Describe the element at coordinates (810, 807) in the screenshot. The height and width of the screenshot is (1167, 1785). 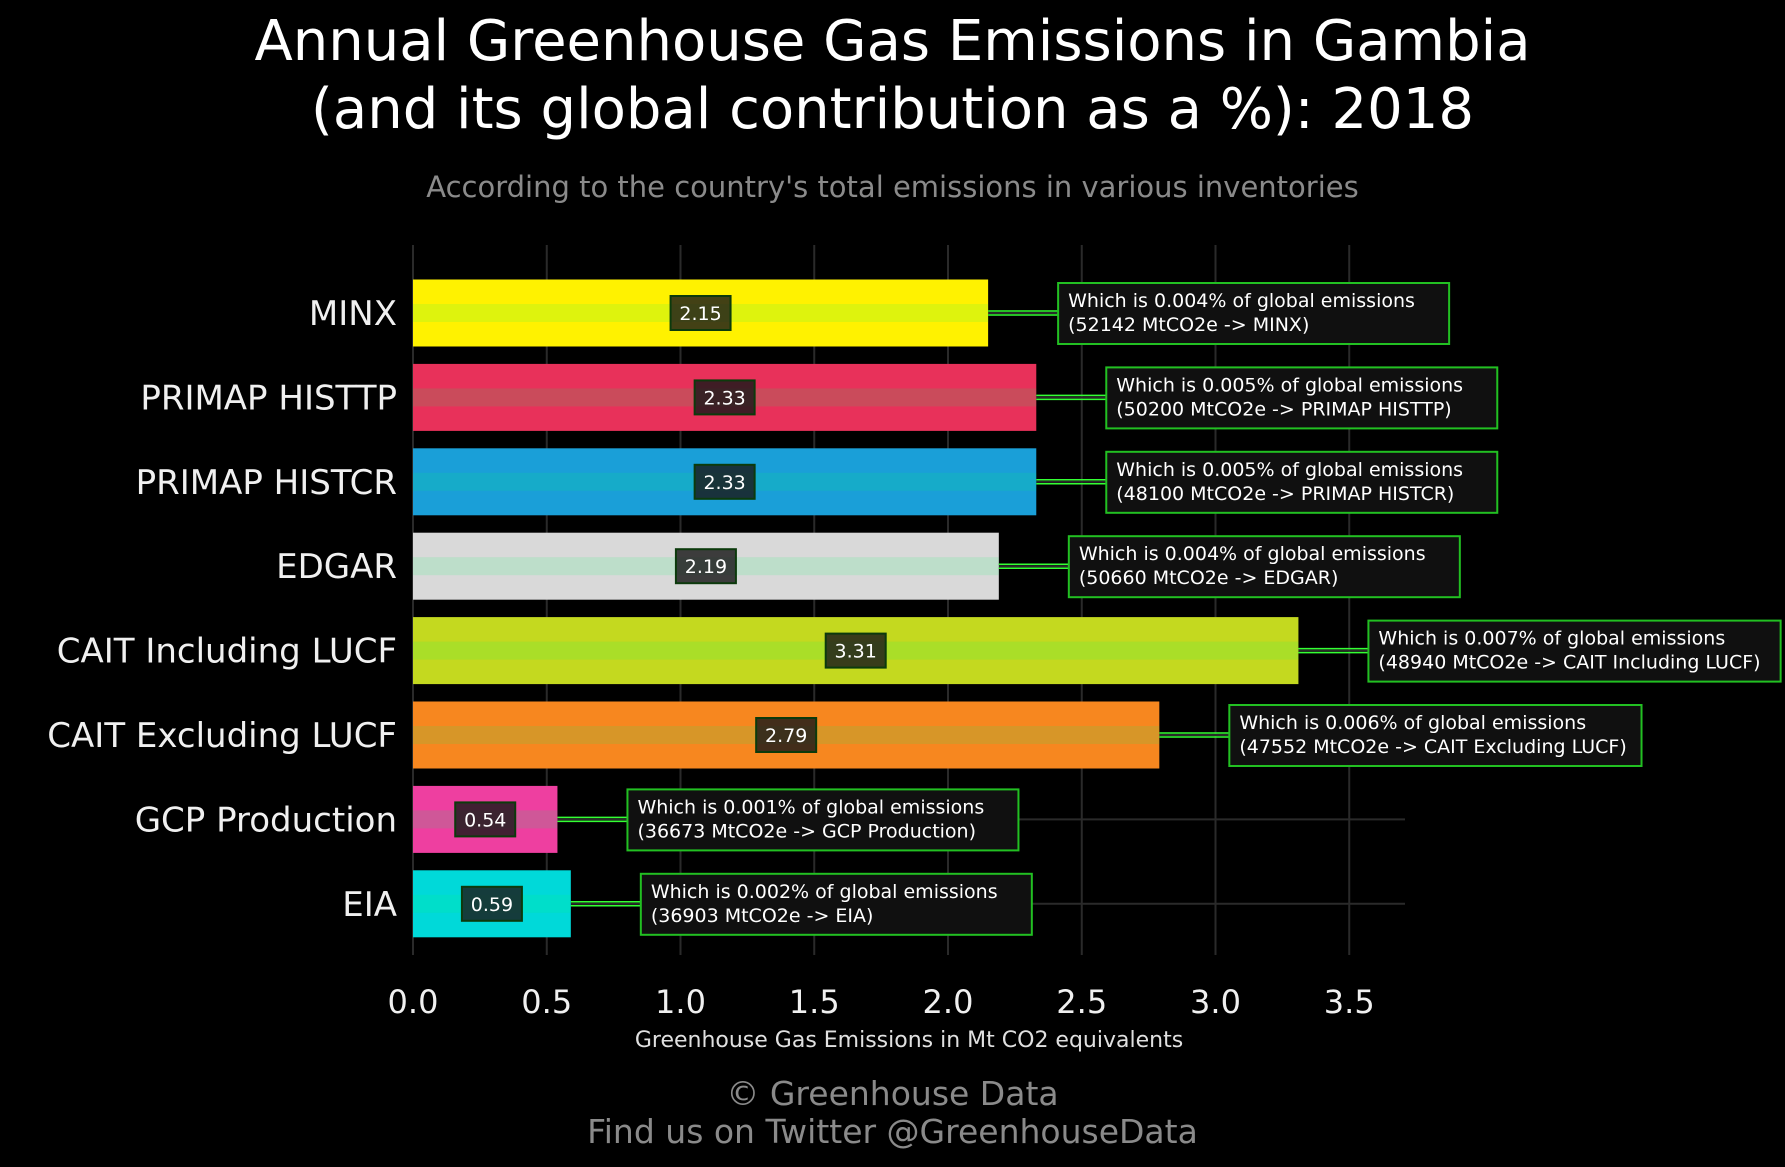
I see `annotation-line1: Which is 0.001% of global emissions` at that location.